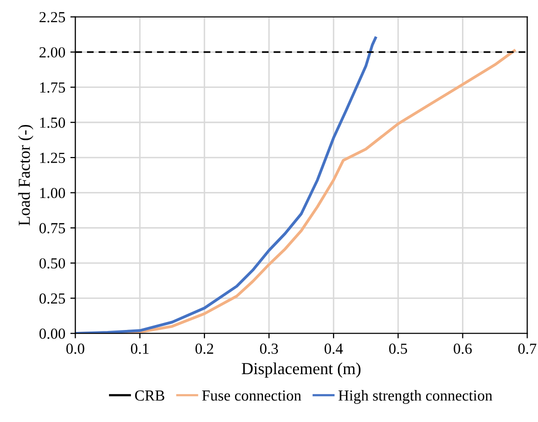 The height and width of the screenshot is (422, 538). Describe the element at coordinates (53, 193) in the screenshot. I see `y-tick-label: 1.00` at that location.